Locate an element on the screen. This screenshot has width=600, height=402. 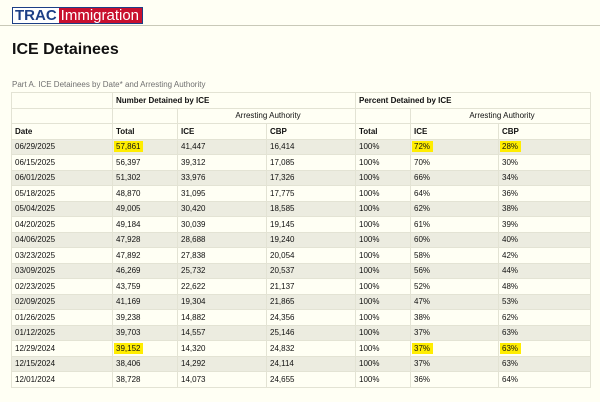
cell-number-ice: 30,420 is located at coordinates (222, 208).